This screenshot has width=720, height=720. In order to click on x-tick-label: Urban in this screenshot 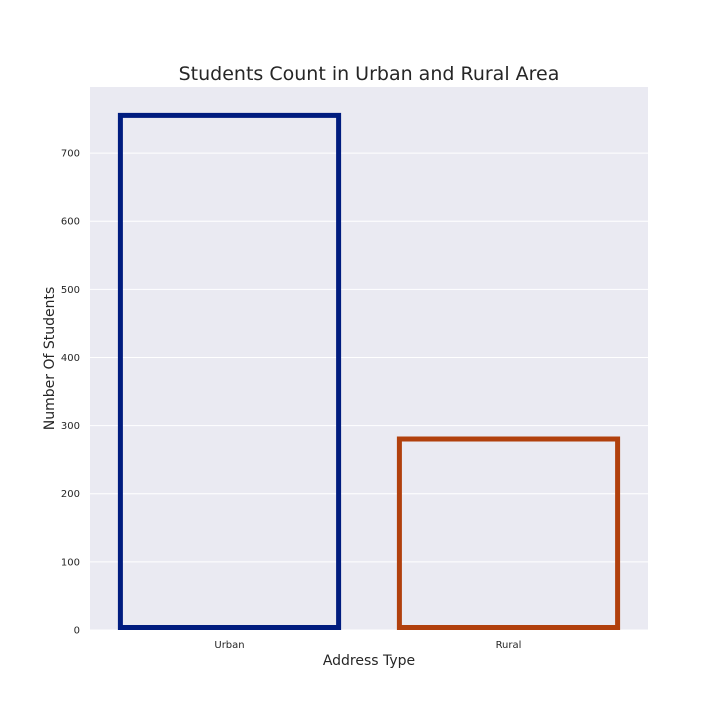, I will do `click(229, 645)`.